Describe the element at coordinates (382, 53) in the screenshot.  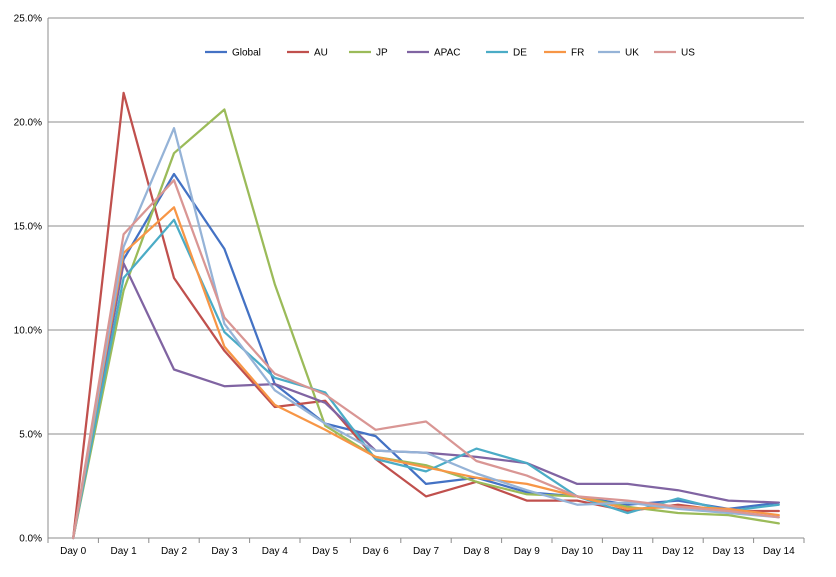
I see `legend-label: JP` at that location.